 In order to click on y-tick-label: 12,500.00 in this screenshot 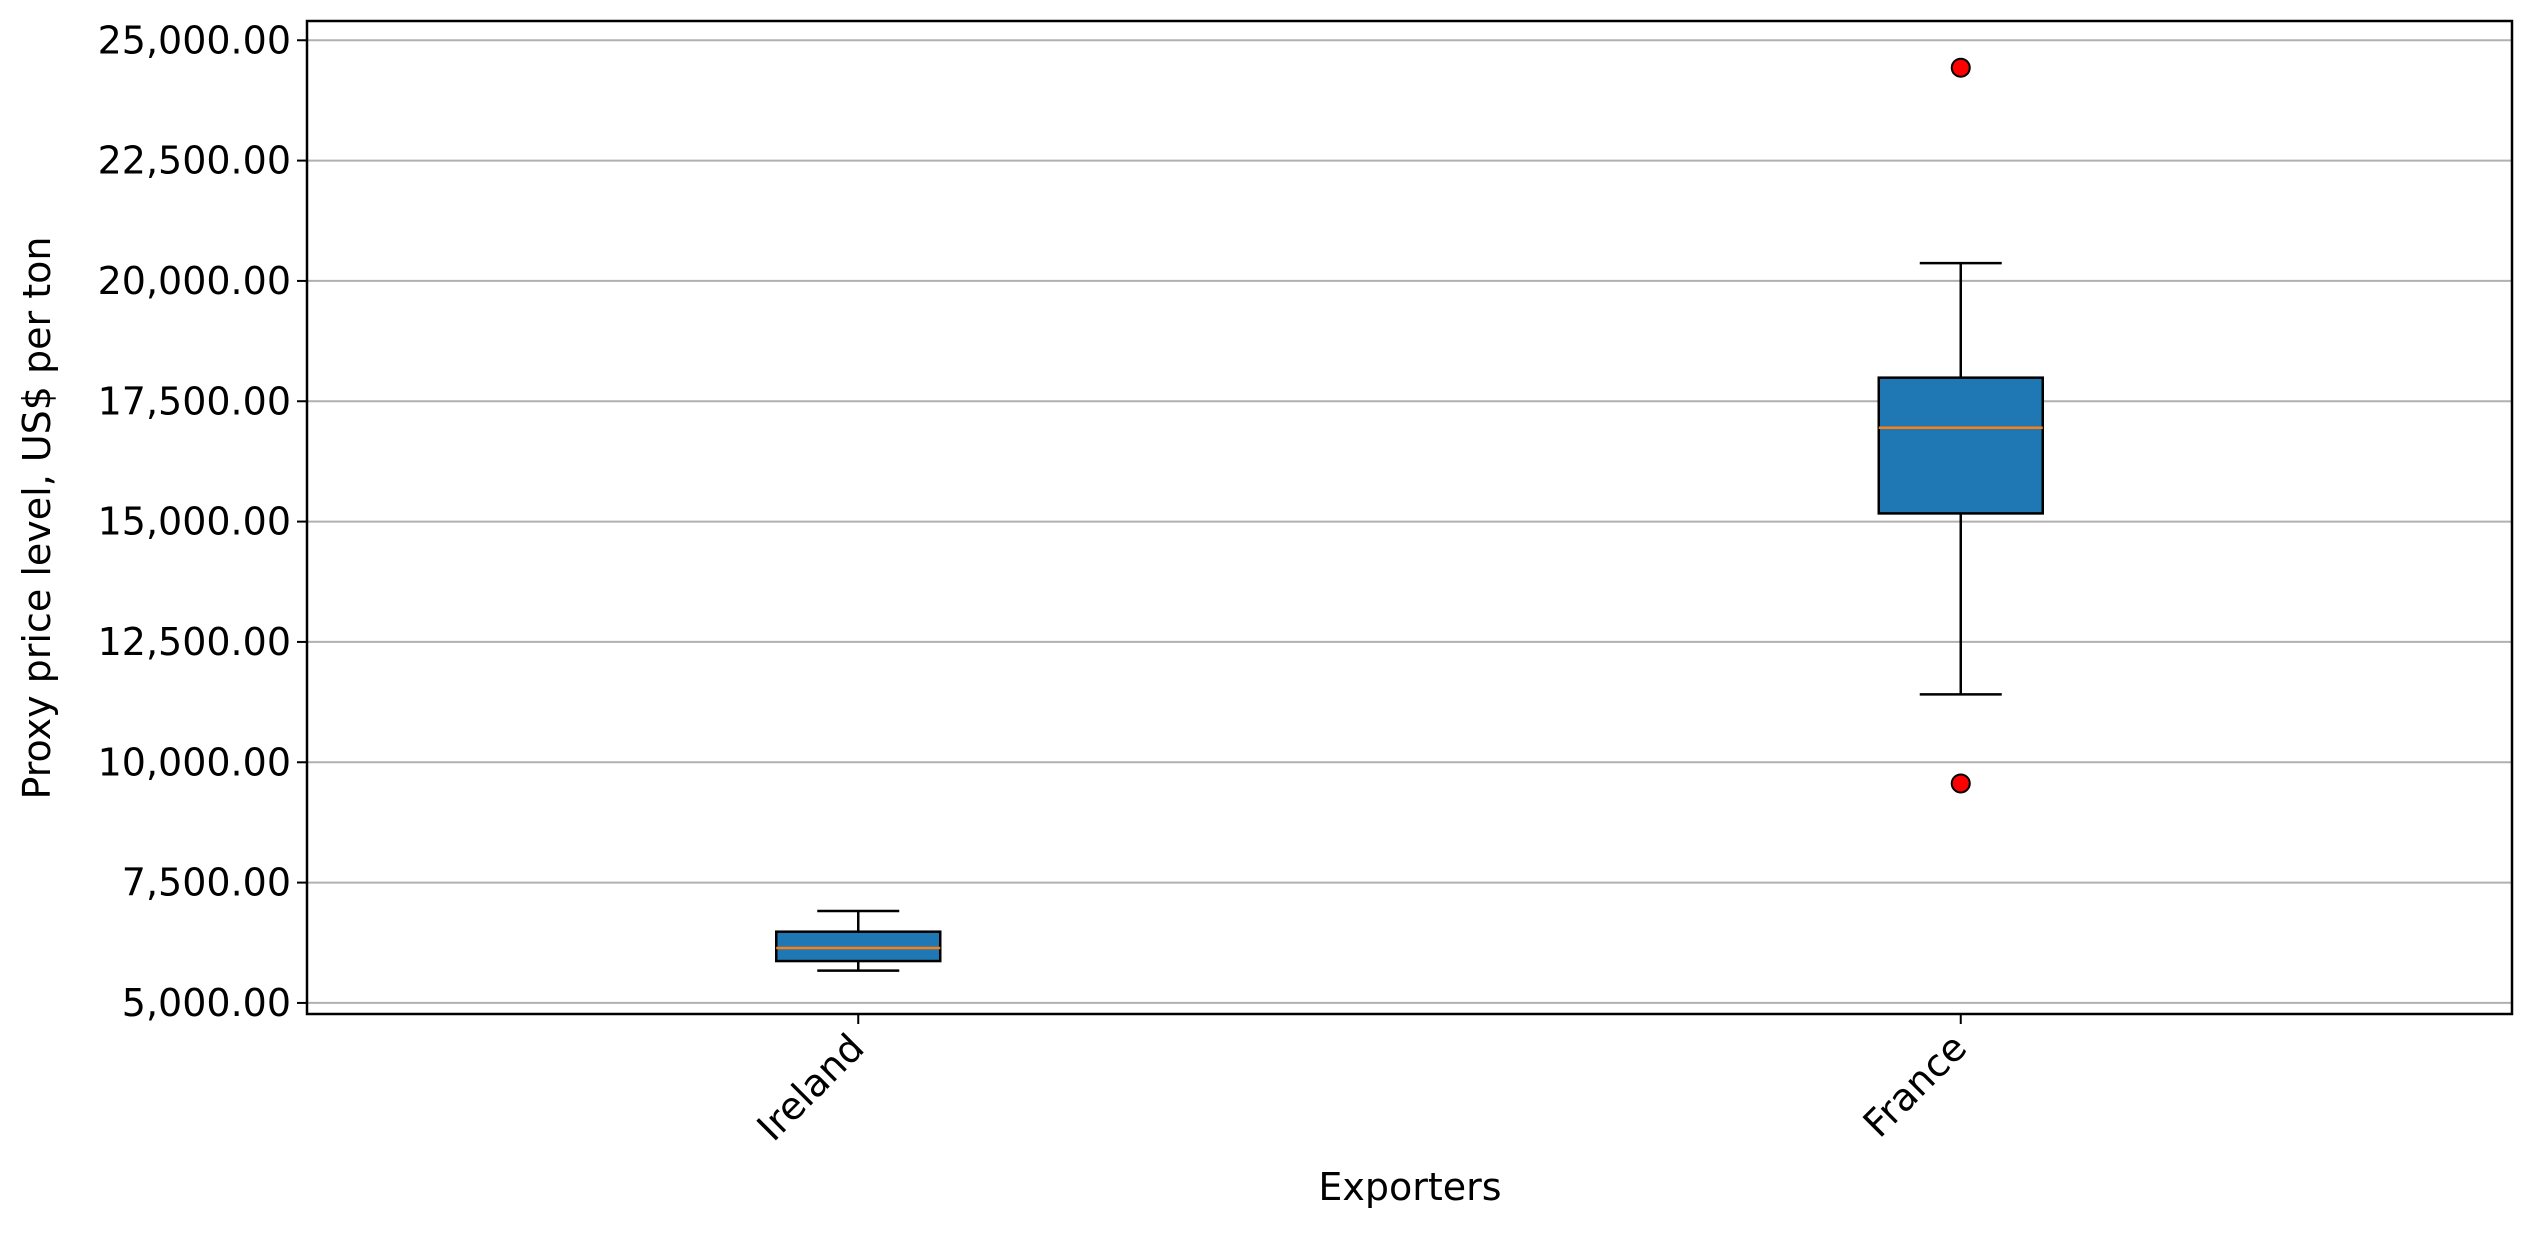, I will do `click(194, 642)`.